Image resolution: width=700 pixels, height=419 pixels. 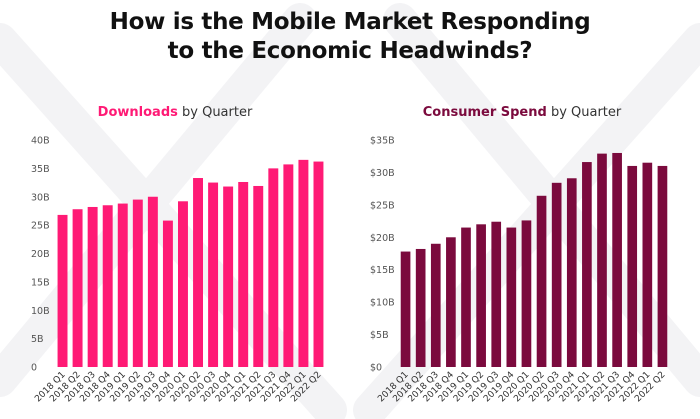 What do you see at coordinates (382, 270) in the screenshot?
I see `consumer-spend-y-tick-label: $15B` at bounding box center [382, 270].